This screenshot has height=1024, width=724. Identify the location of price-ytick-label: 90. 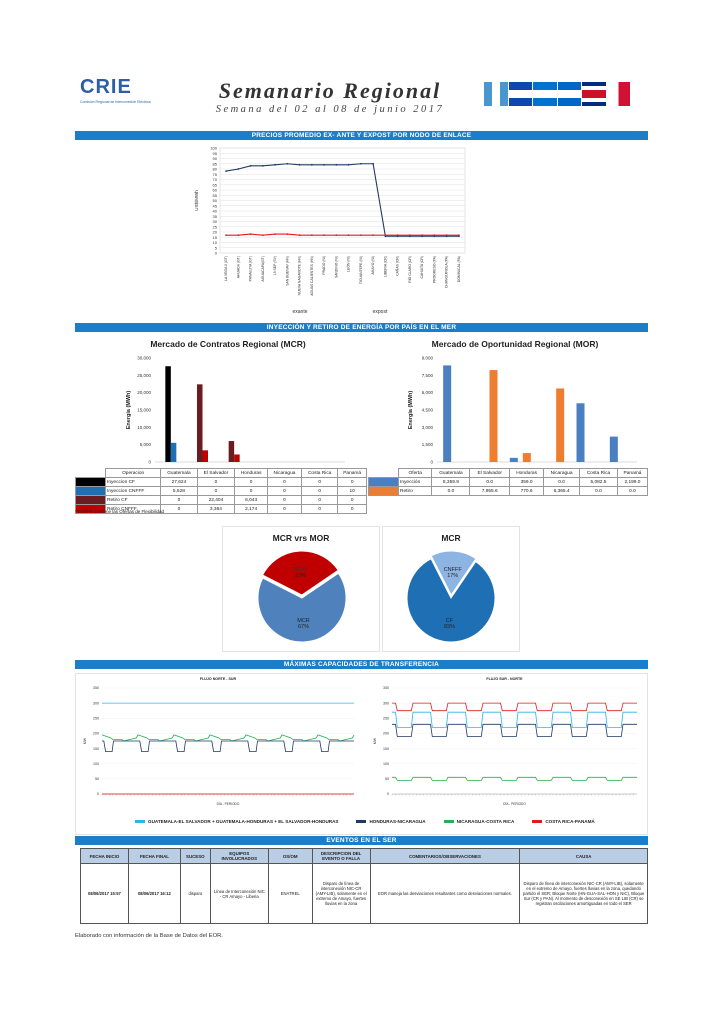
(215, 158).